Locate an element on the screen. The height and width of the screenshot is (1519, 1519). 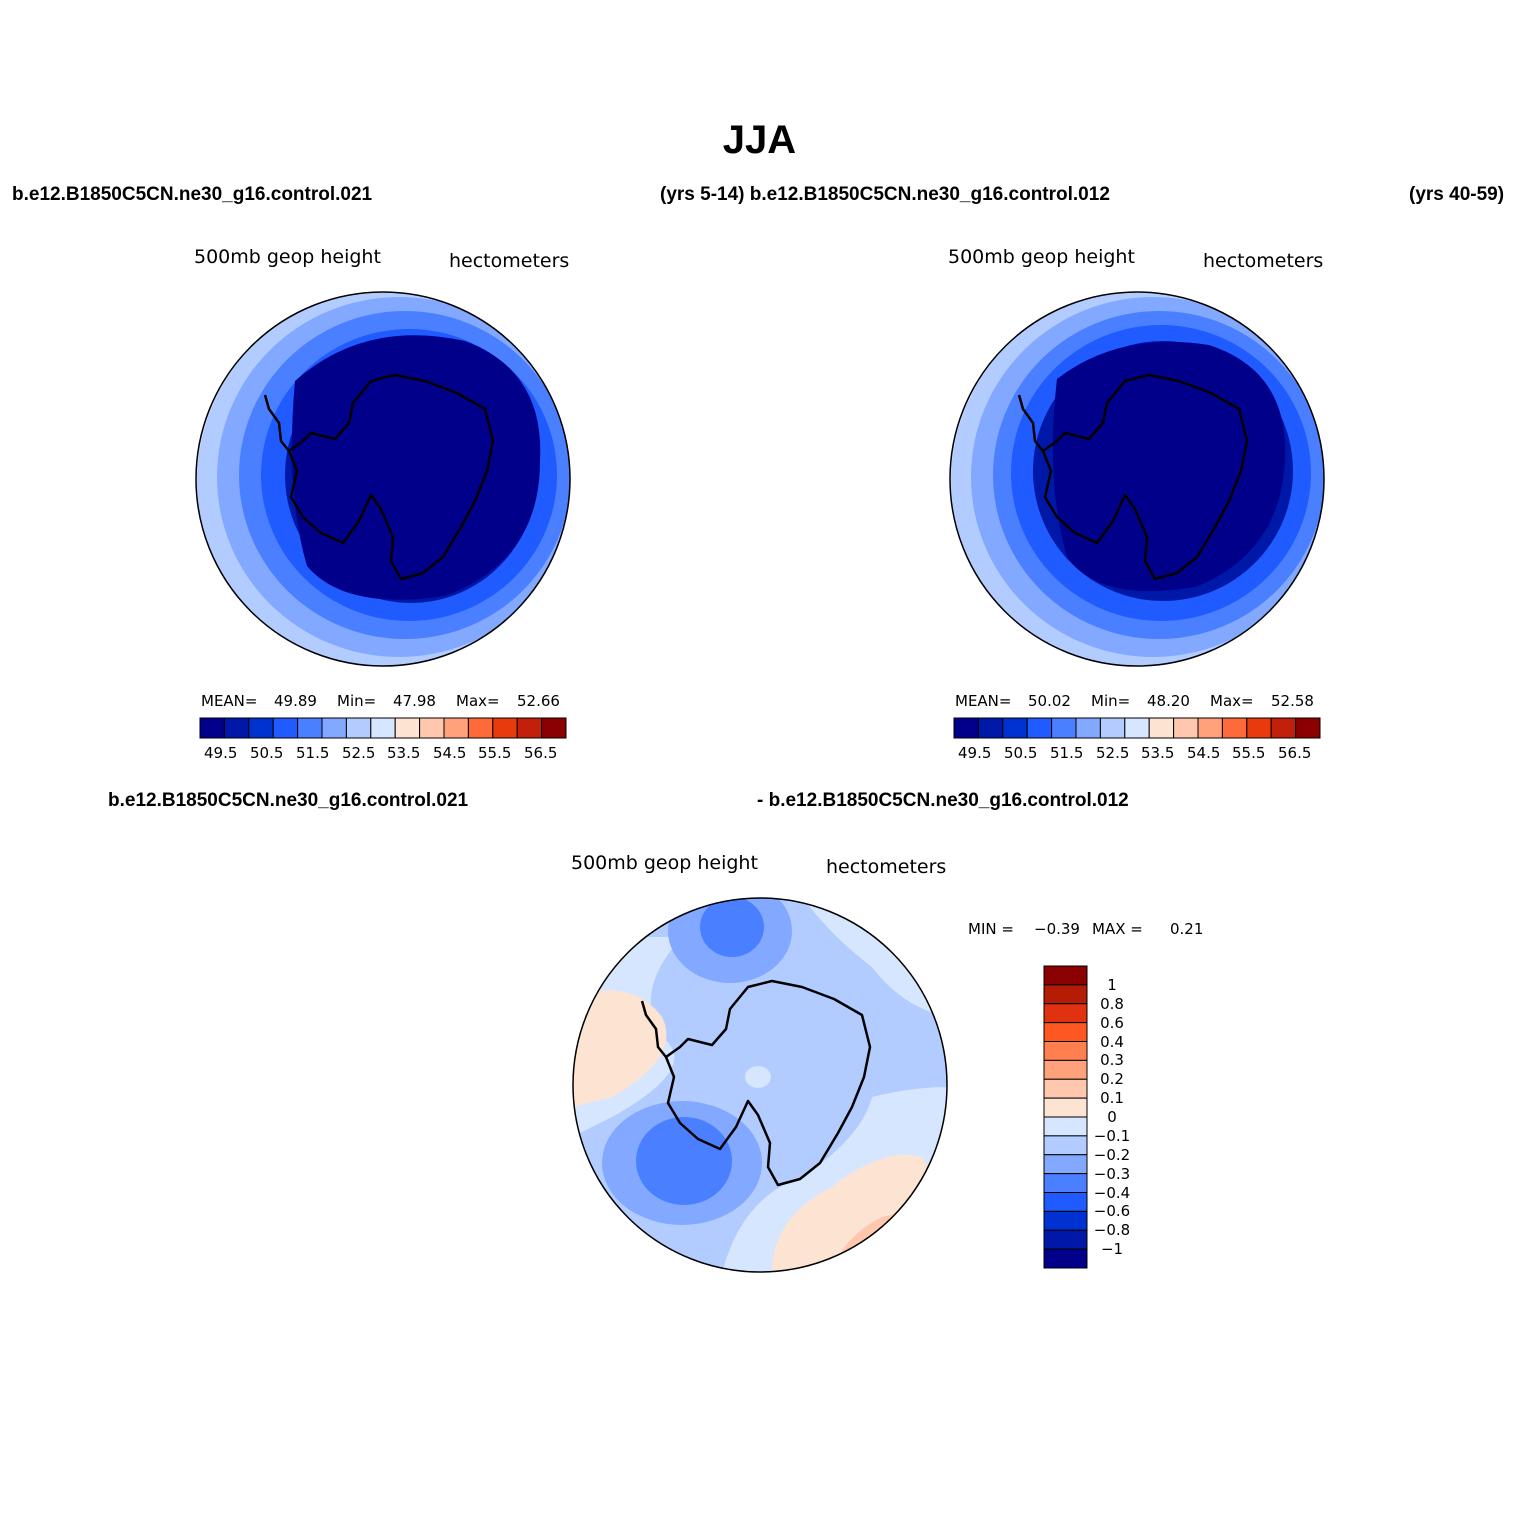
panel2-antarctica-coastline is located at coordinates (1145, 477).